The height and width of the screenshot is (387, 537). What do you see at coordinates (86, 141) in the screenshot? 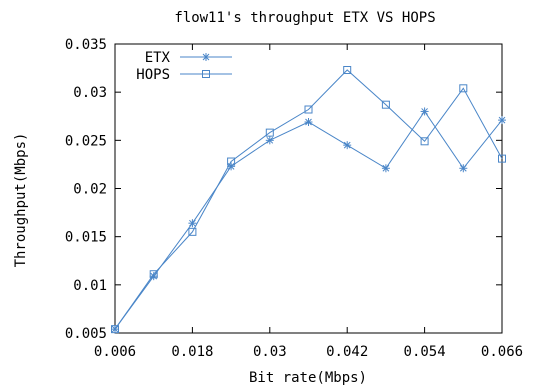
I see `y-tick-label: 0.025` at bounding box center [86, 141].